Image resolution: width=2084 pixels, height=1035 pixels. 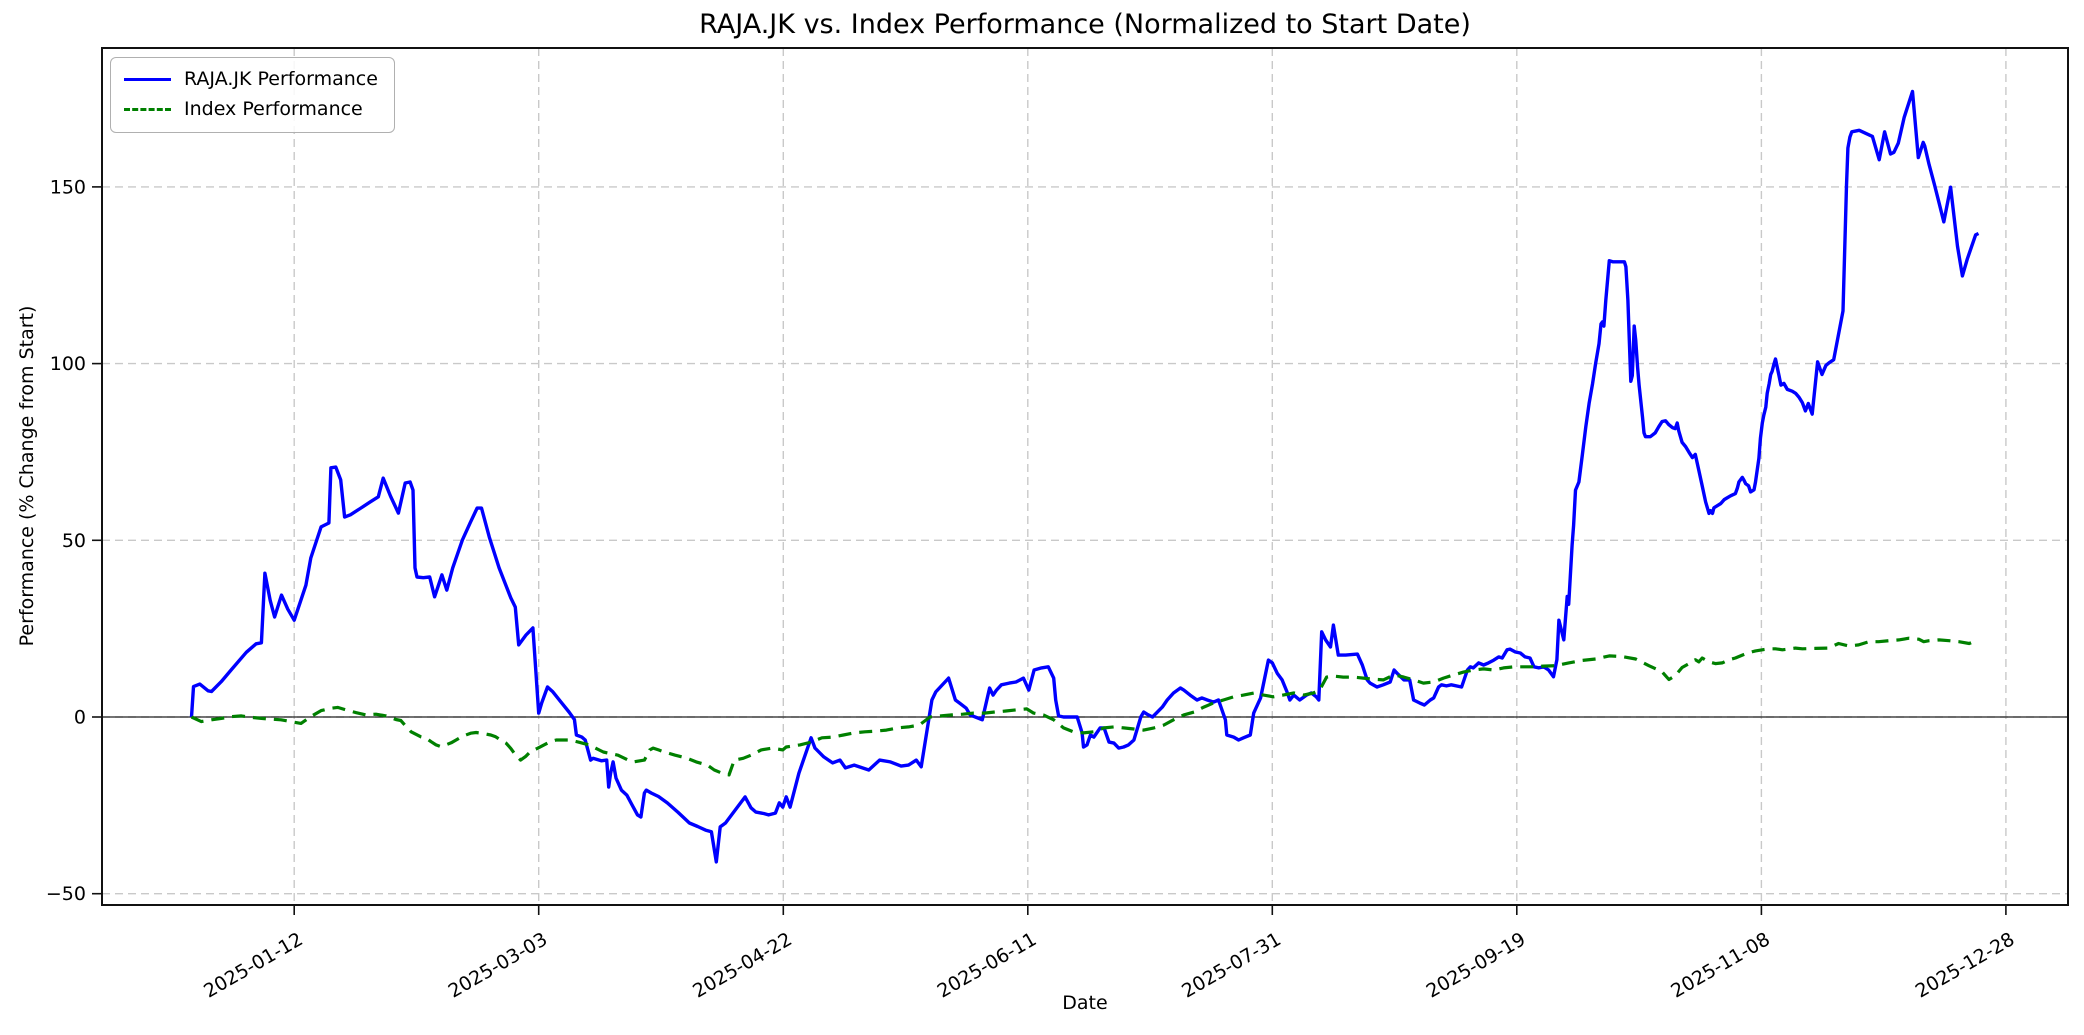 I want to click on x-tick-label: 2025-03-03, so click(x=498, y=965).